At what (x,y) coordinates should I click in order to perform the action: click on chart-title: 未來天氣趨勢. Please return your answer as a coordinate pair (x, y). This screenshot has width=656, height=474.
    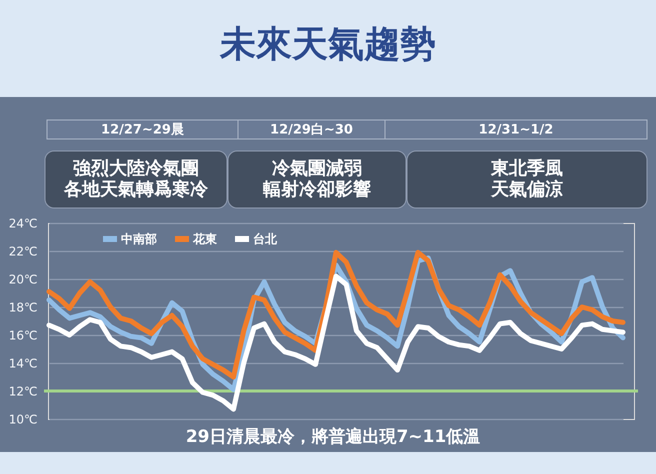
    Looking at the image, I should click on (327, 44).